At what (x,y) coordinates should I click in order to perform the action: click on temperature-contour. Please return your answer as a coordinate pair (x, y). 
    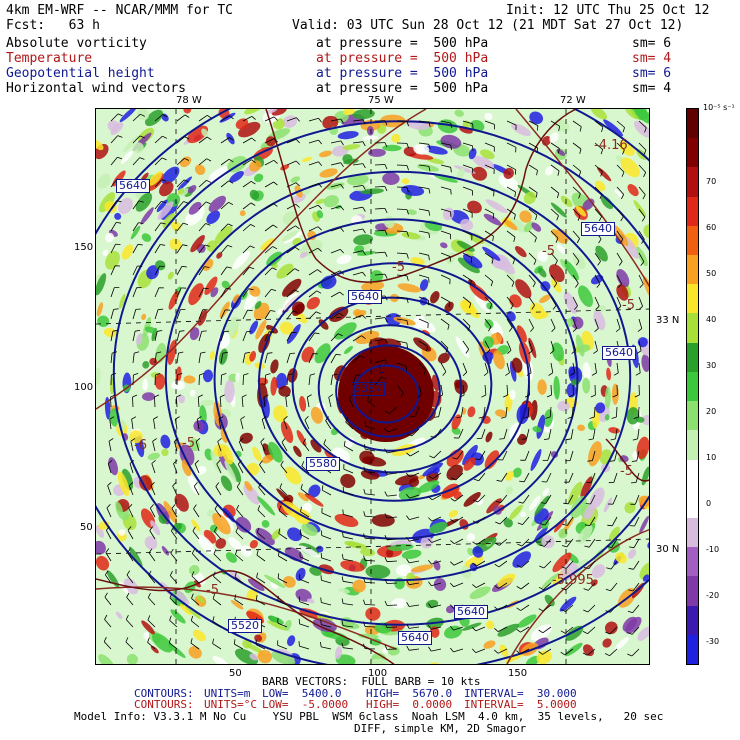
    Looking at the image, I should click on (582, 198).